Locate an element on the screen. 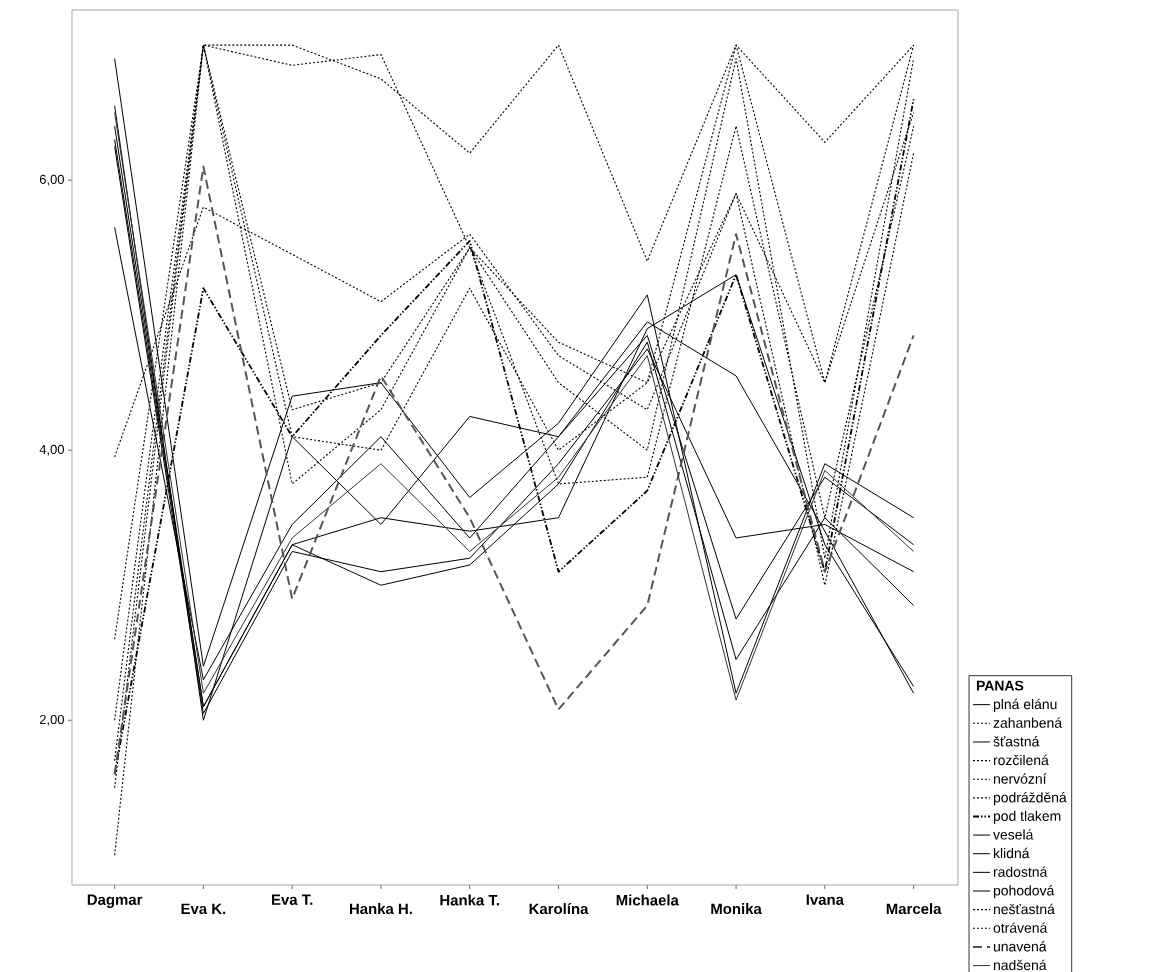 The height and width of the screenshot is (972, 1156). x-tick-label: Dagmar is located at coordinates (115, 901).